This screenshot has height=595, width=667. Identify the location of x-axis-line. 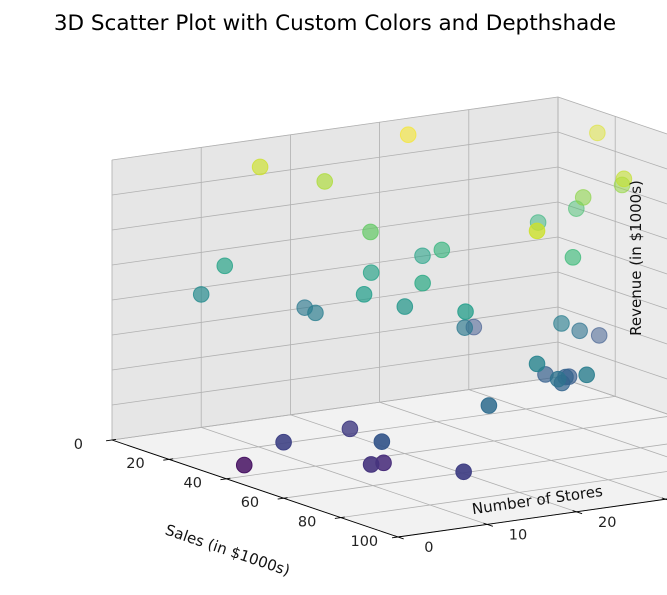
(255, 488).